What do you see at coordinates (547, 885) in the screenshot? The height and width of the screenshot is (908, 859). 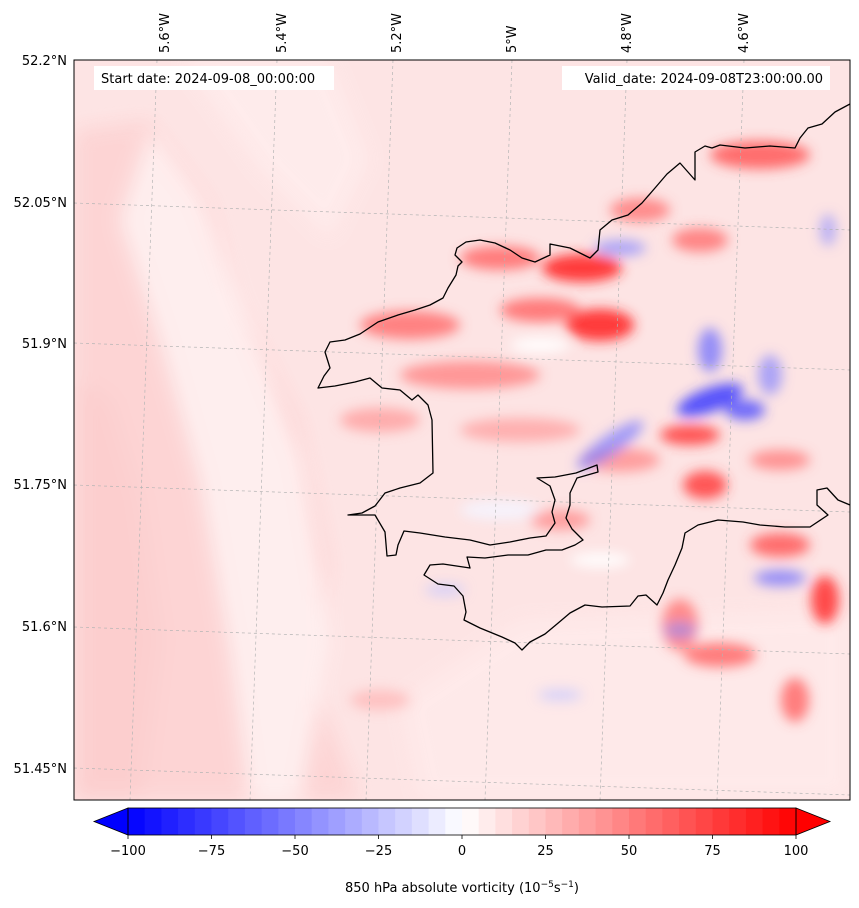 I see `colorbar-label-exp1: −5` at bounding box center [547, 885].